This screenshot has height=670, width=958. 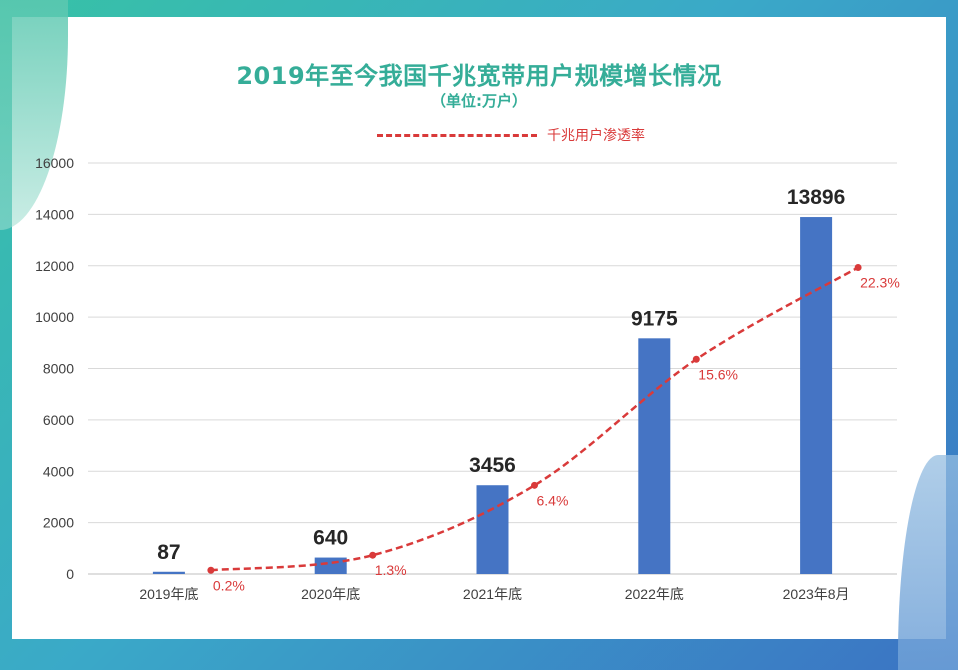 I want to click on y-tick-label: 12000, so click(x=54, y=266).